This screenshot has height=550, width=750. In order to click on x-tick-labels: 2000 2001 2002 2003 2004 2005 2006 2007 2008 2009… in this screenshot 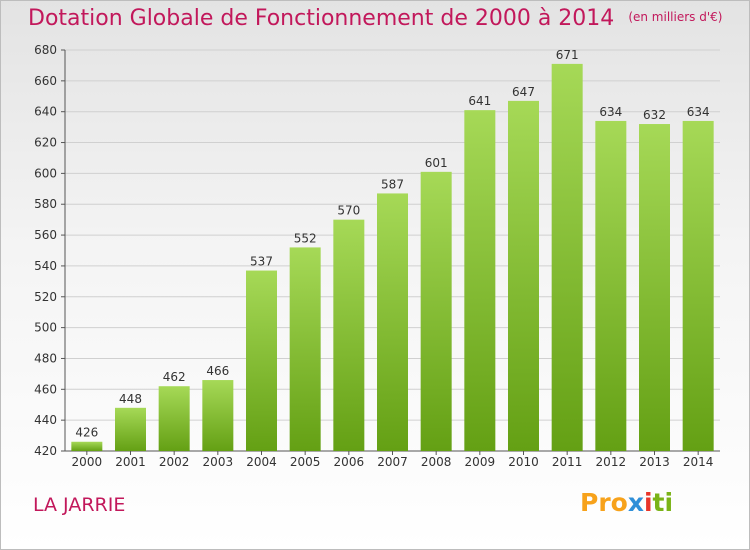, I will do `click(393, 462)`.